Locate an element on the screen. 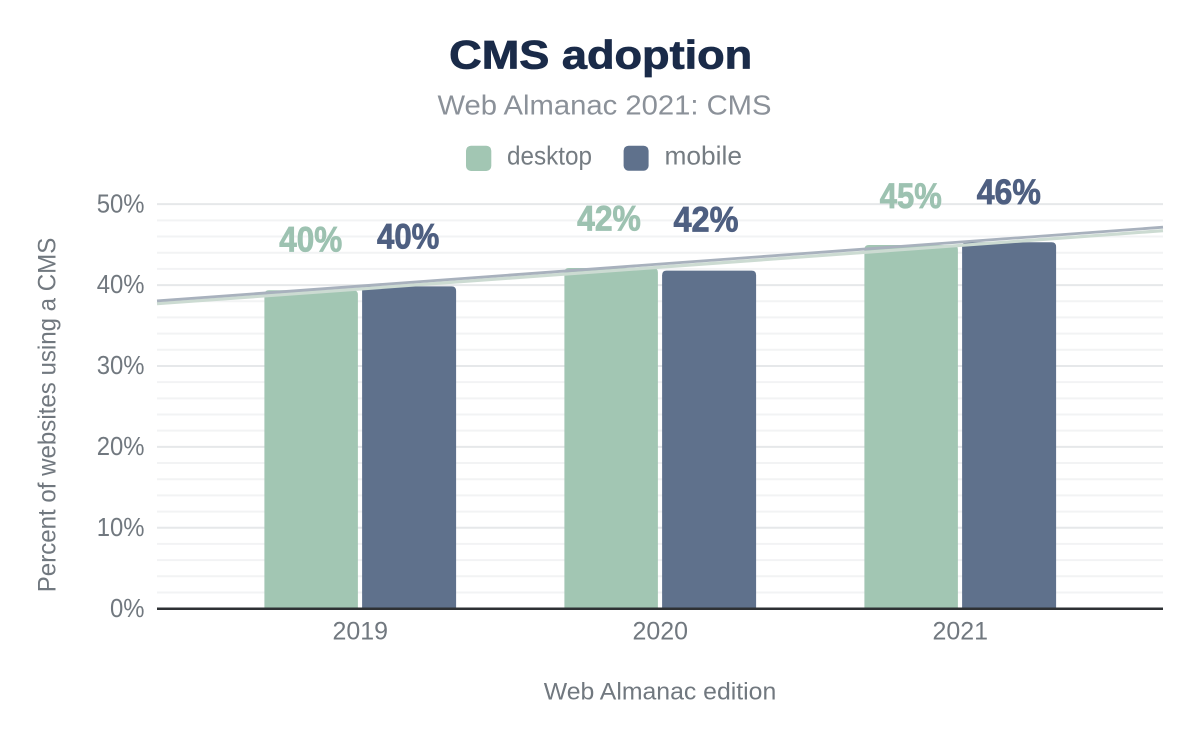 The image size is (1200, 742). svg-text: 45% is located at coordinates (911, 196).